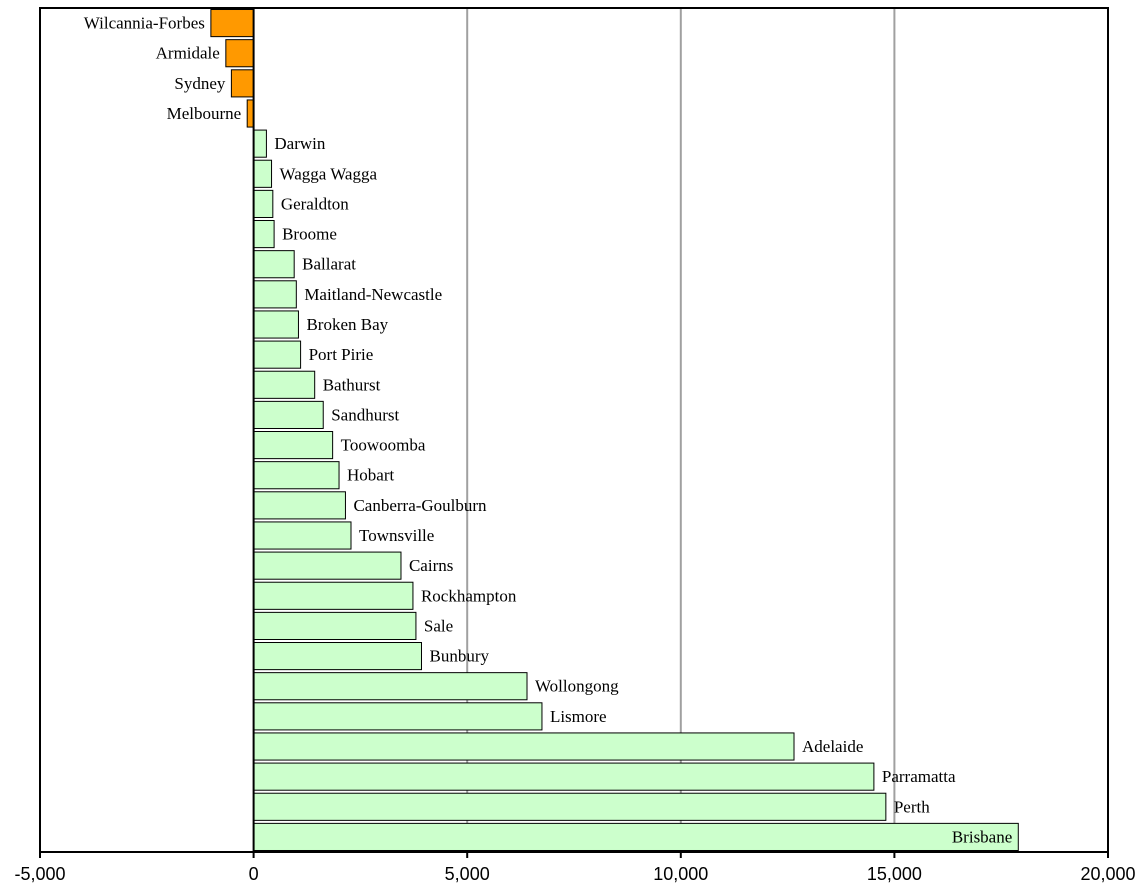 This screenshot has width=1144, height=890. I want to click on category-label-18: Cairns, so click(431, 565).